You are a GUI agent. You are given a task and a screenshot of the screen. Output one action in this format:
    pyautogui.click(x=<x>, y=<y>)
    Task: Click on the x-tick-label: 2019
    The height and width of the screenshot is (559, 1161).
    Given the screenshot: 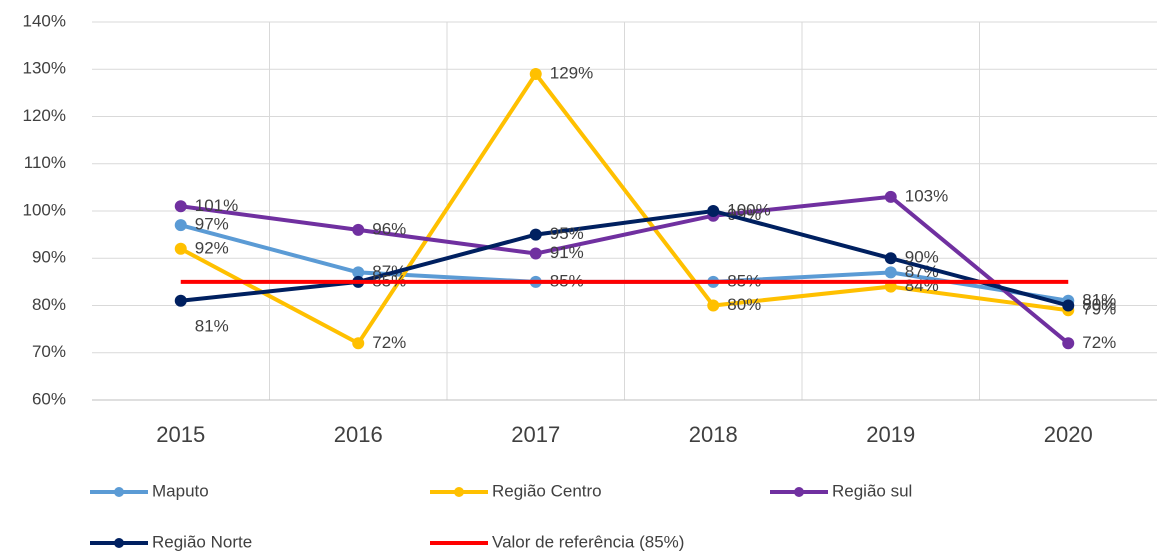 What is the action you would take?
    pyautogui.click(x=890, y=434)
    